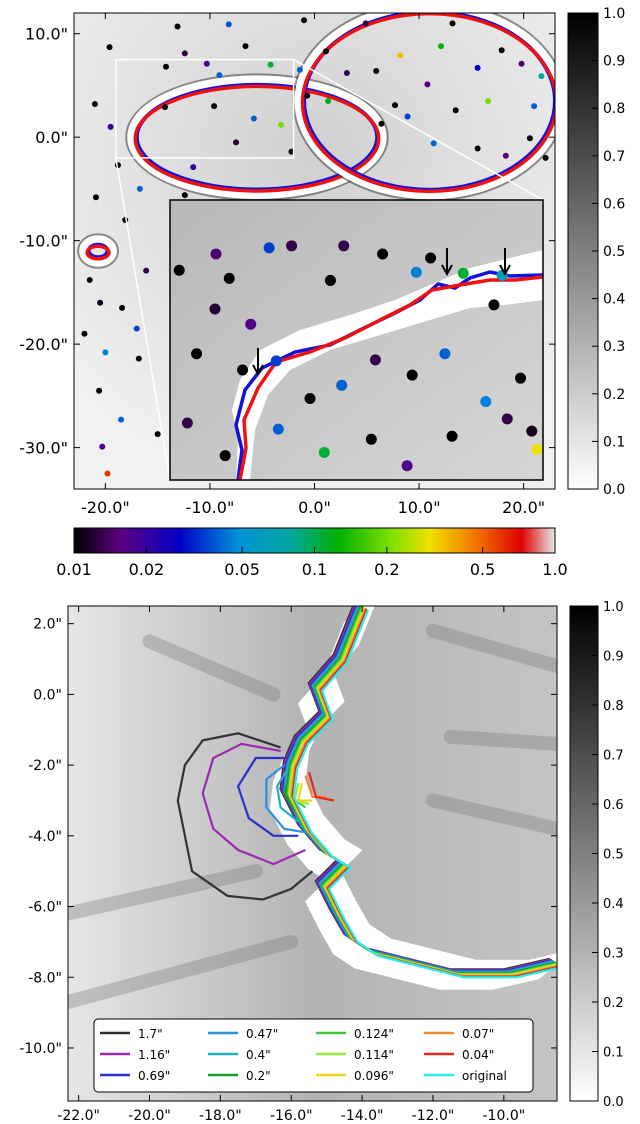  What do you see at coordinates (220, 1116) in the screenshot?
I see `x-tick-label: -18.0"` at bounding box center [220, 1116].